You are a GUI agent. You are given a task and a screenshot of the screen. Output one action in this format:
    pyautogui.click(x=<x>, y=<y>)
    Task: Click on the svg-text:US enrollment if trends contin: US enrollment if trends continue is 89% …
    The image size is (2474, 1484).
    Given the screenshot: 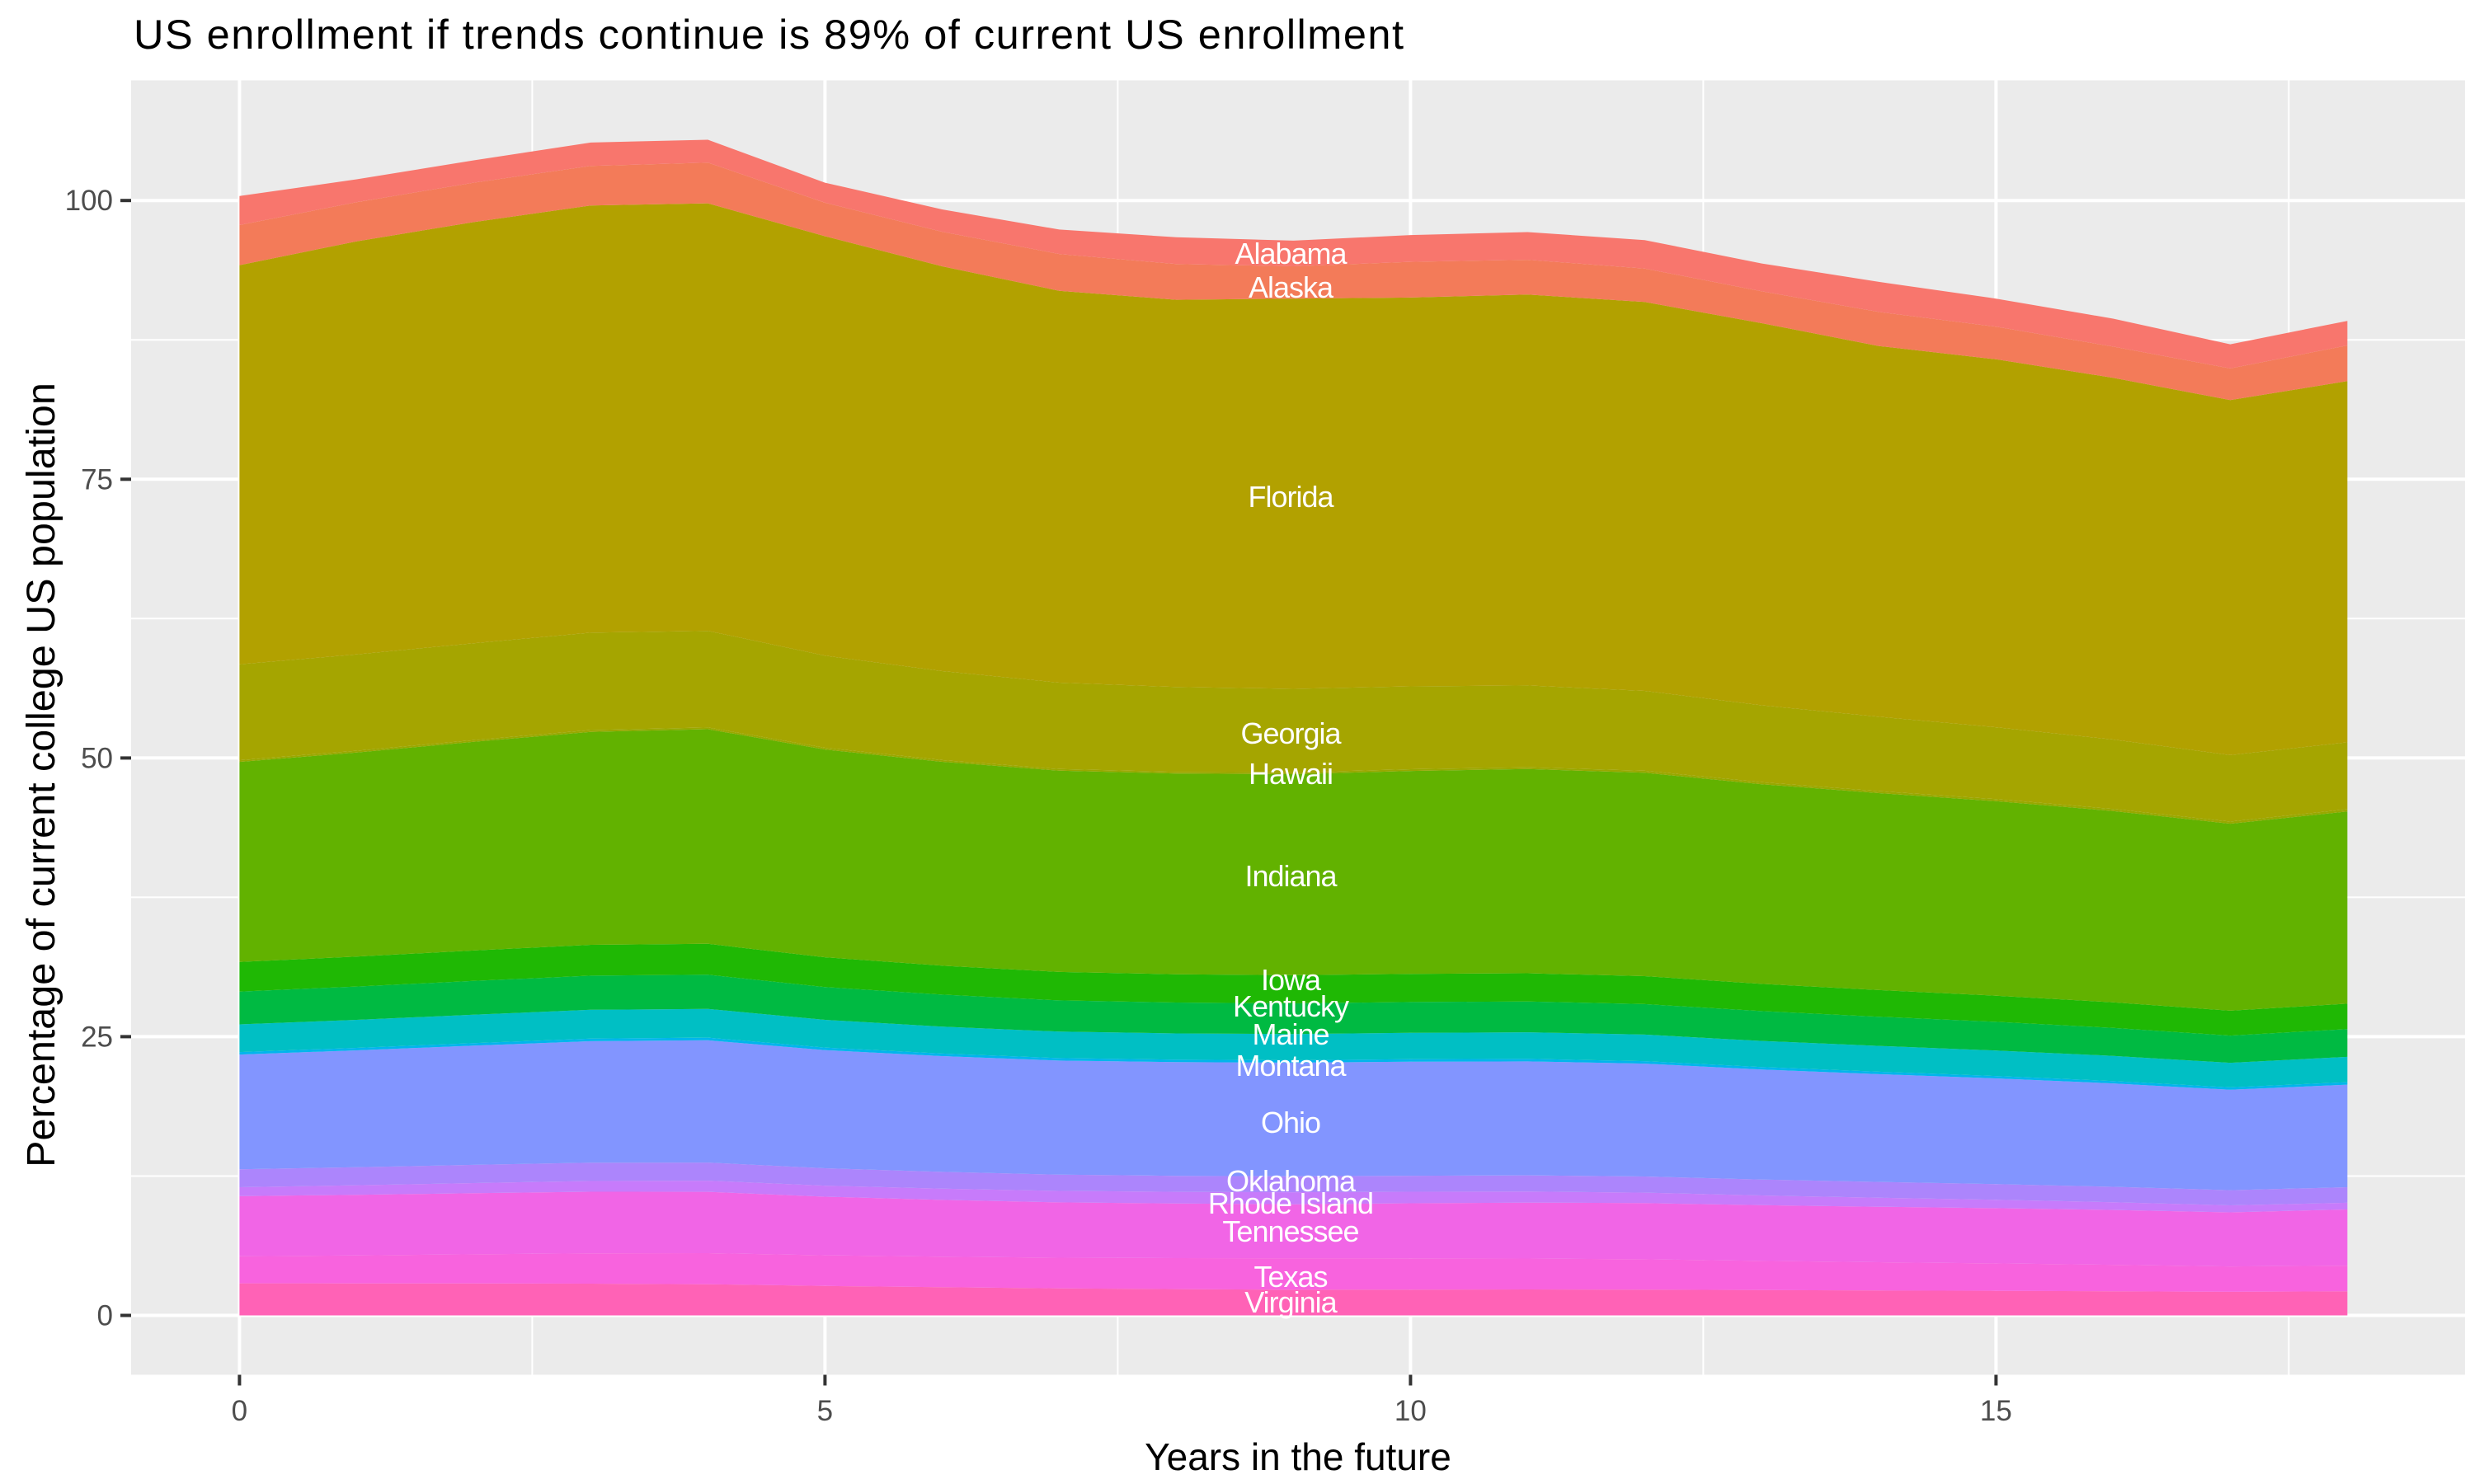 What is the action you would take?
    pyautogui.click(x=769, y=34)
    